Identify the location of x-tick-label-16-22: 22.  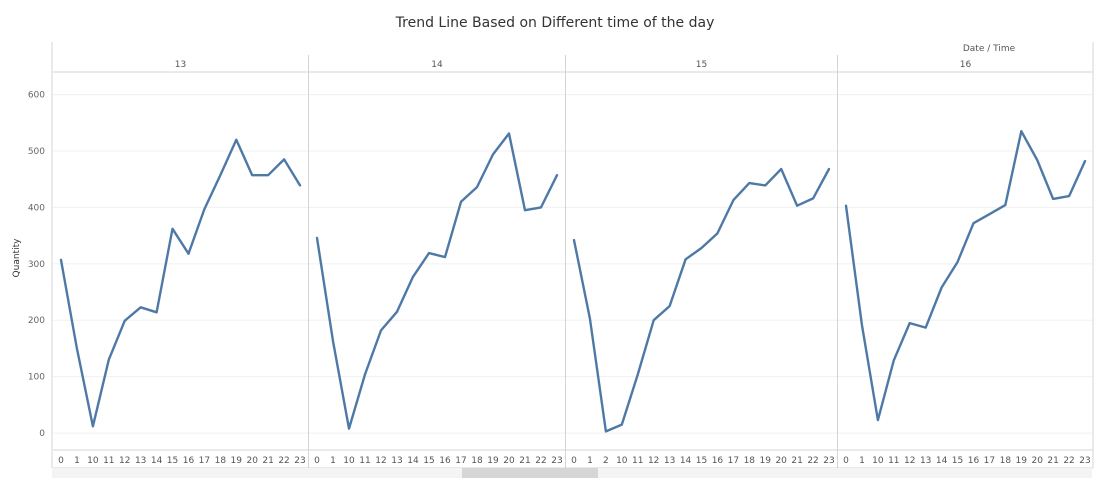
(1068, 461).